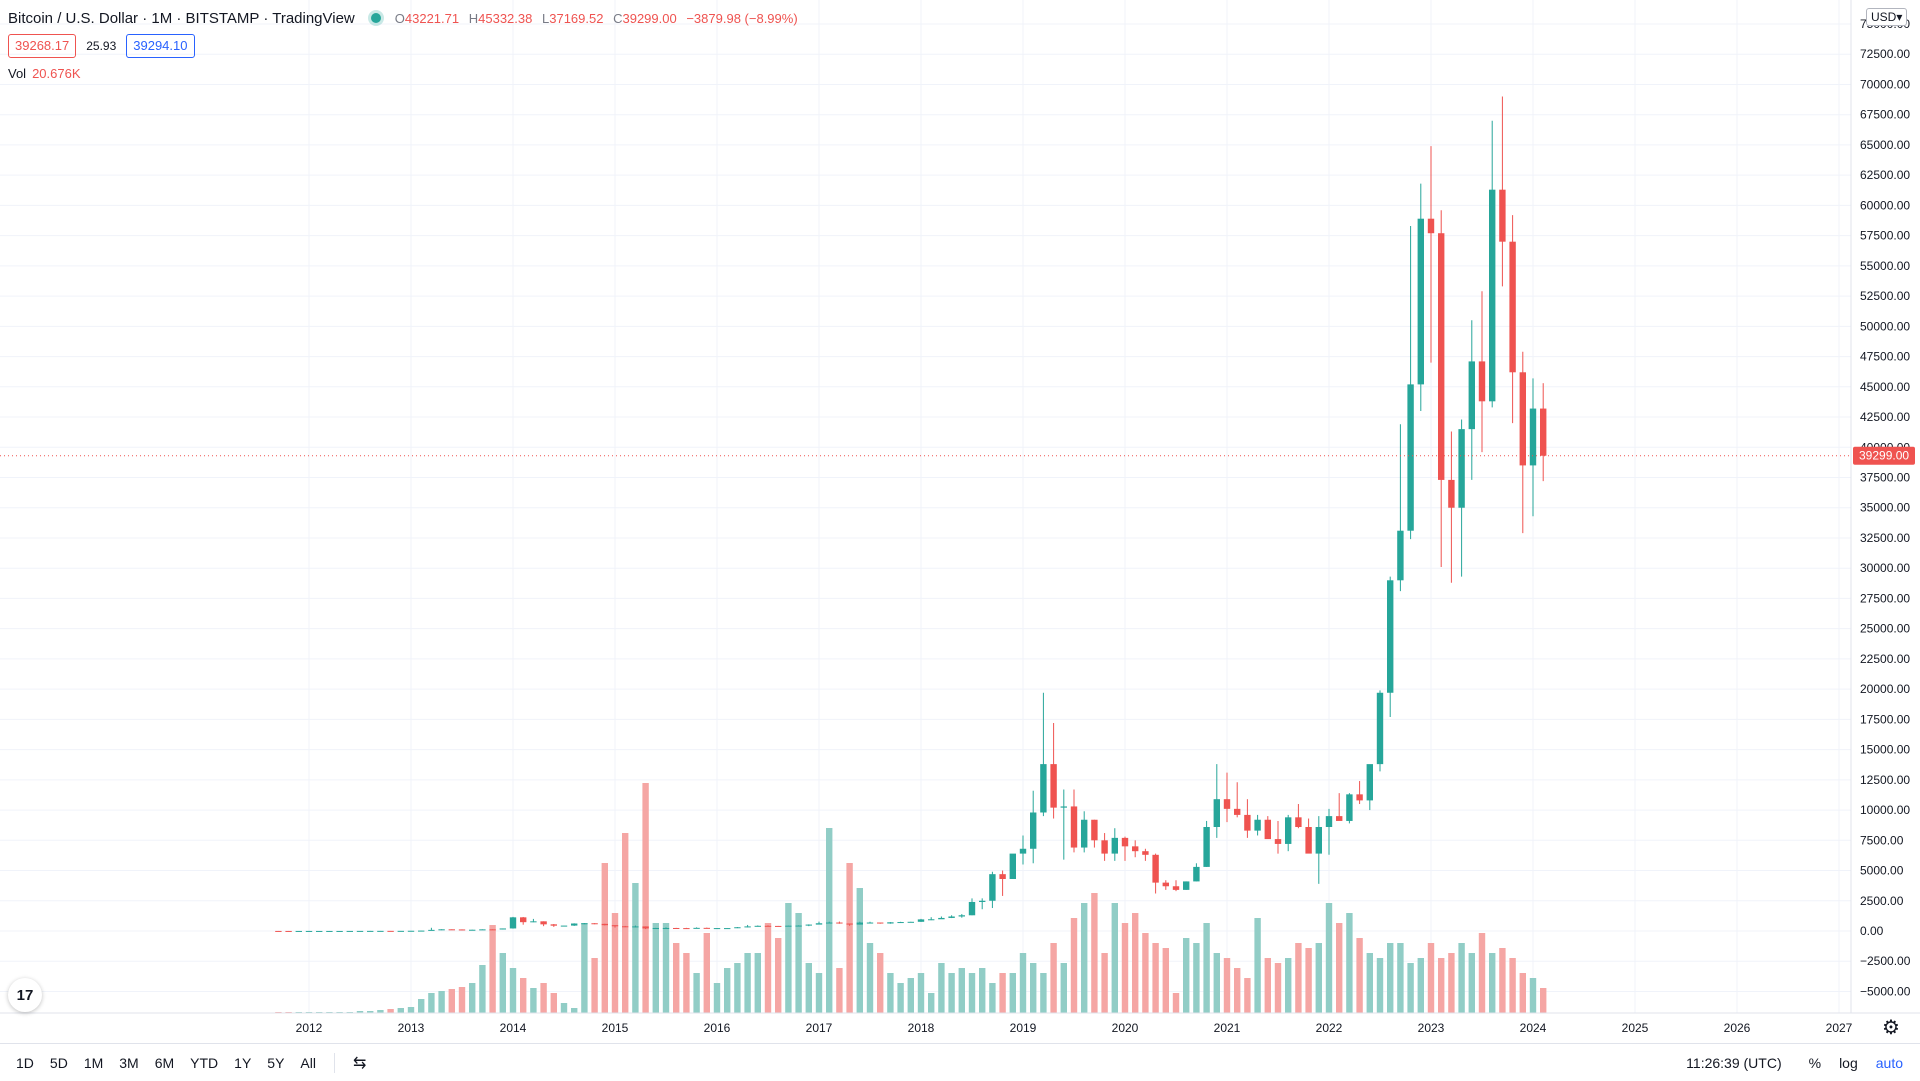  Describe the element at coordinates (1884, 455) in the screenshot. I see `last-price-badge: 39299.00` at that location.